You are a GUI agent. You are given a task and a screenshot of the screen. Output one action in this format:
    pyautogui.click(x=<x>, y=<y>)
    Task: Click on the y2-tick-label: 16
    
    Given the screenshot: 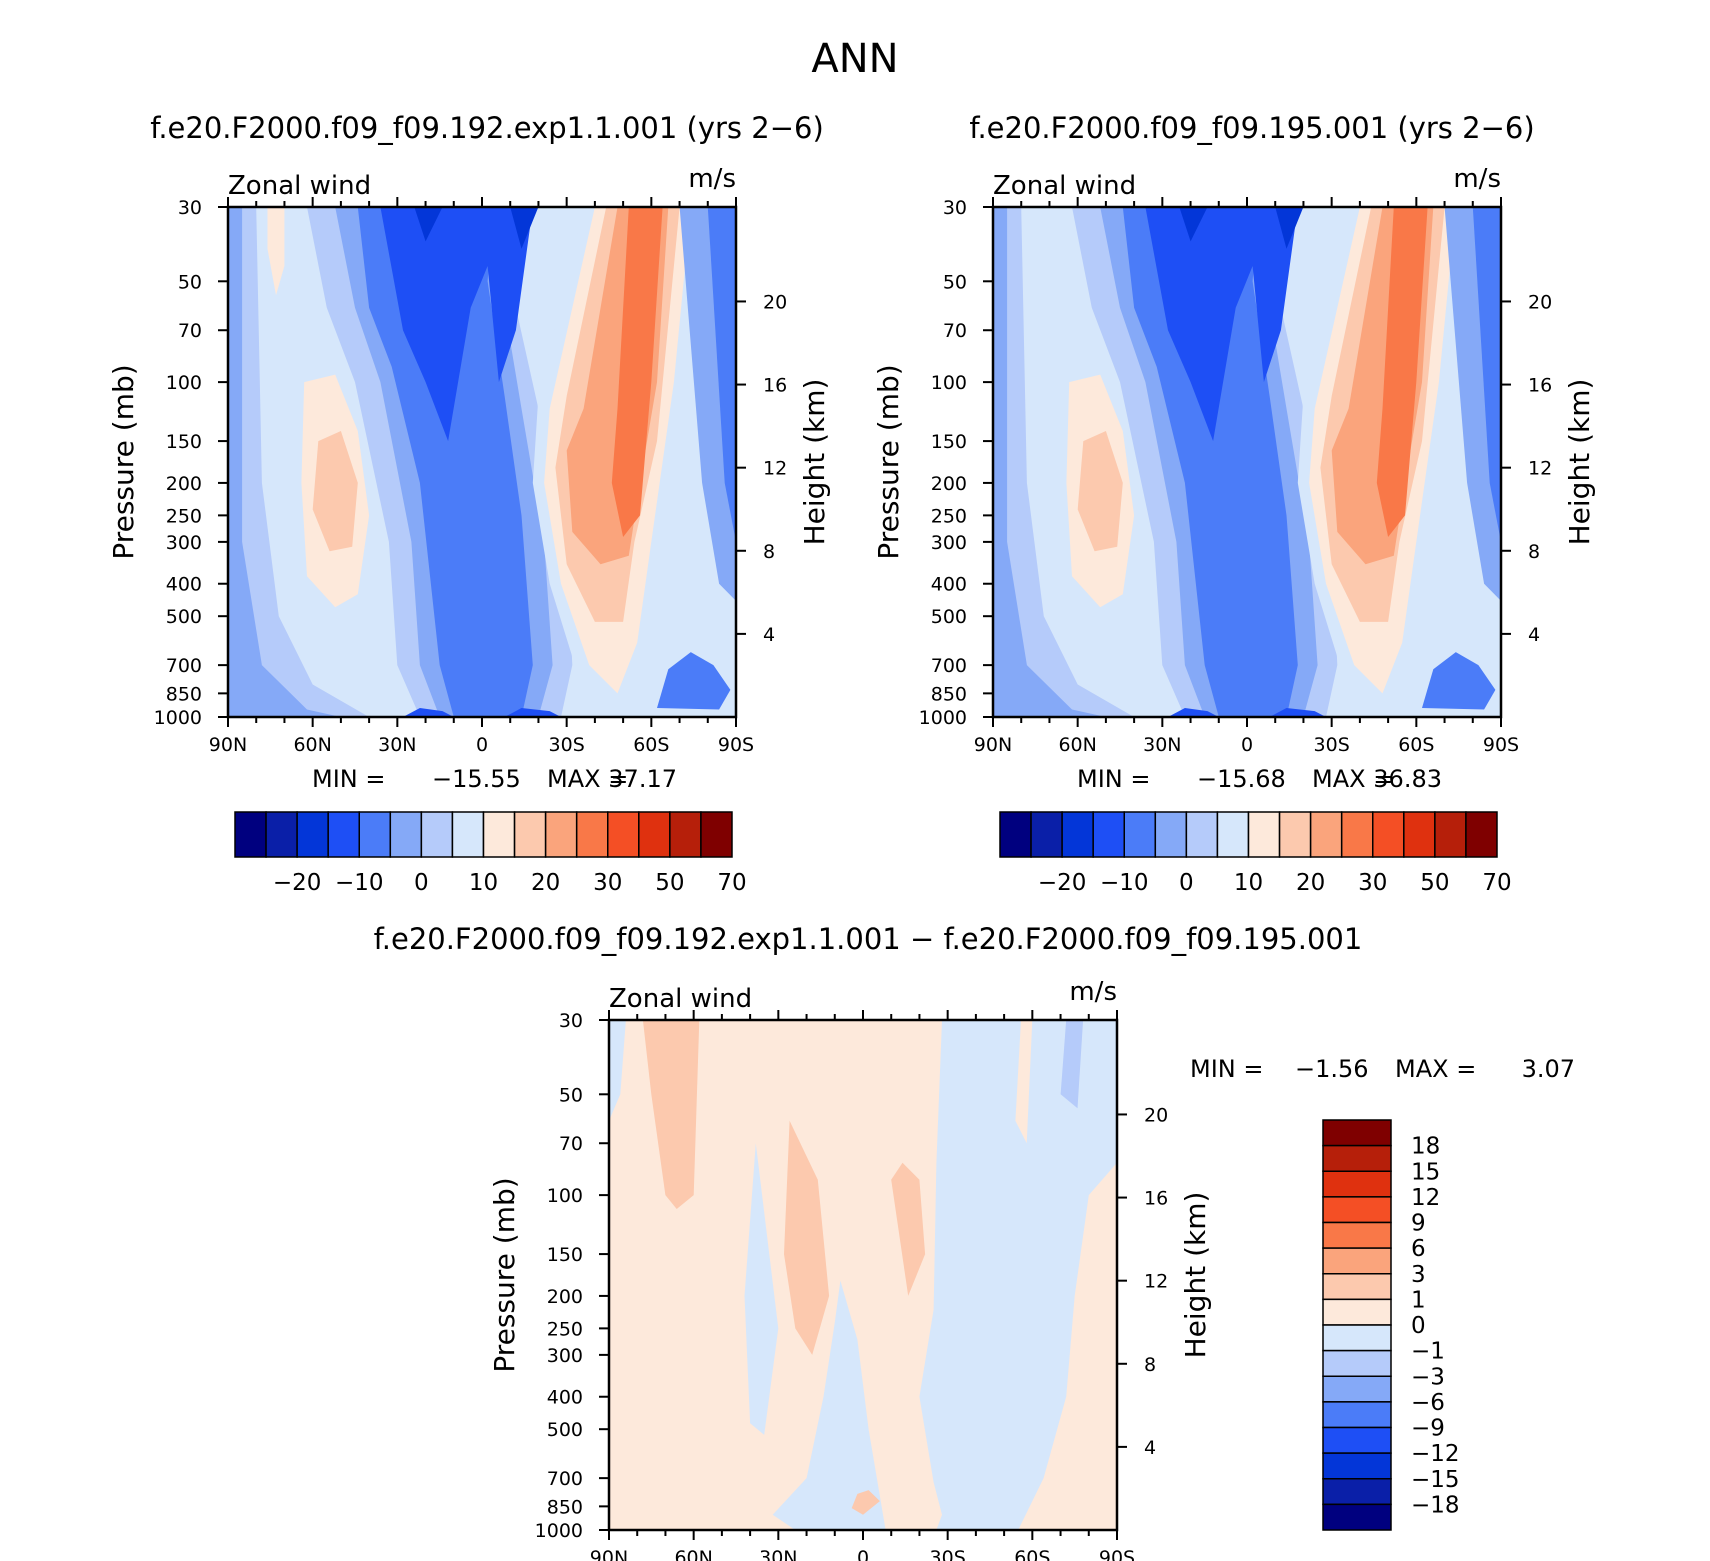 What is the action you would take?
    pyautogui.click(x=1540, y=386)
    